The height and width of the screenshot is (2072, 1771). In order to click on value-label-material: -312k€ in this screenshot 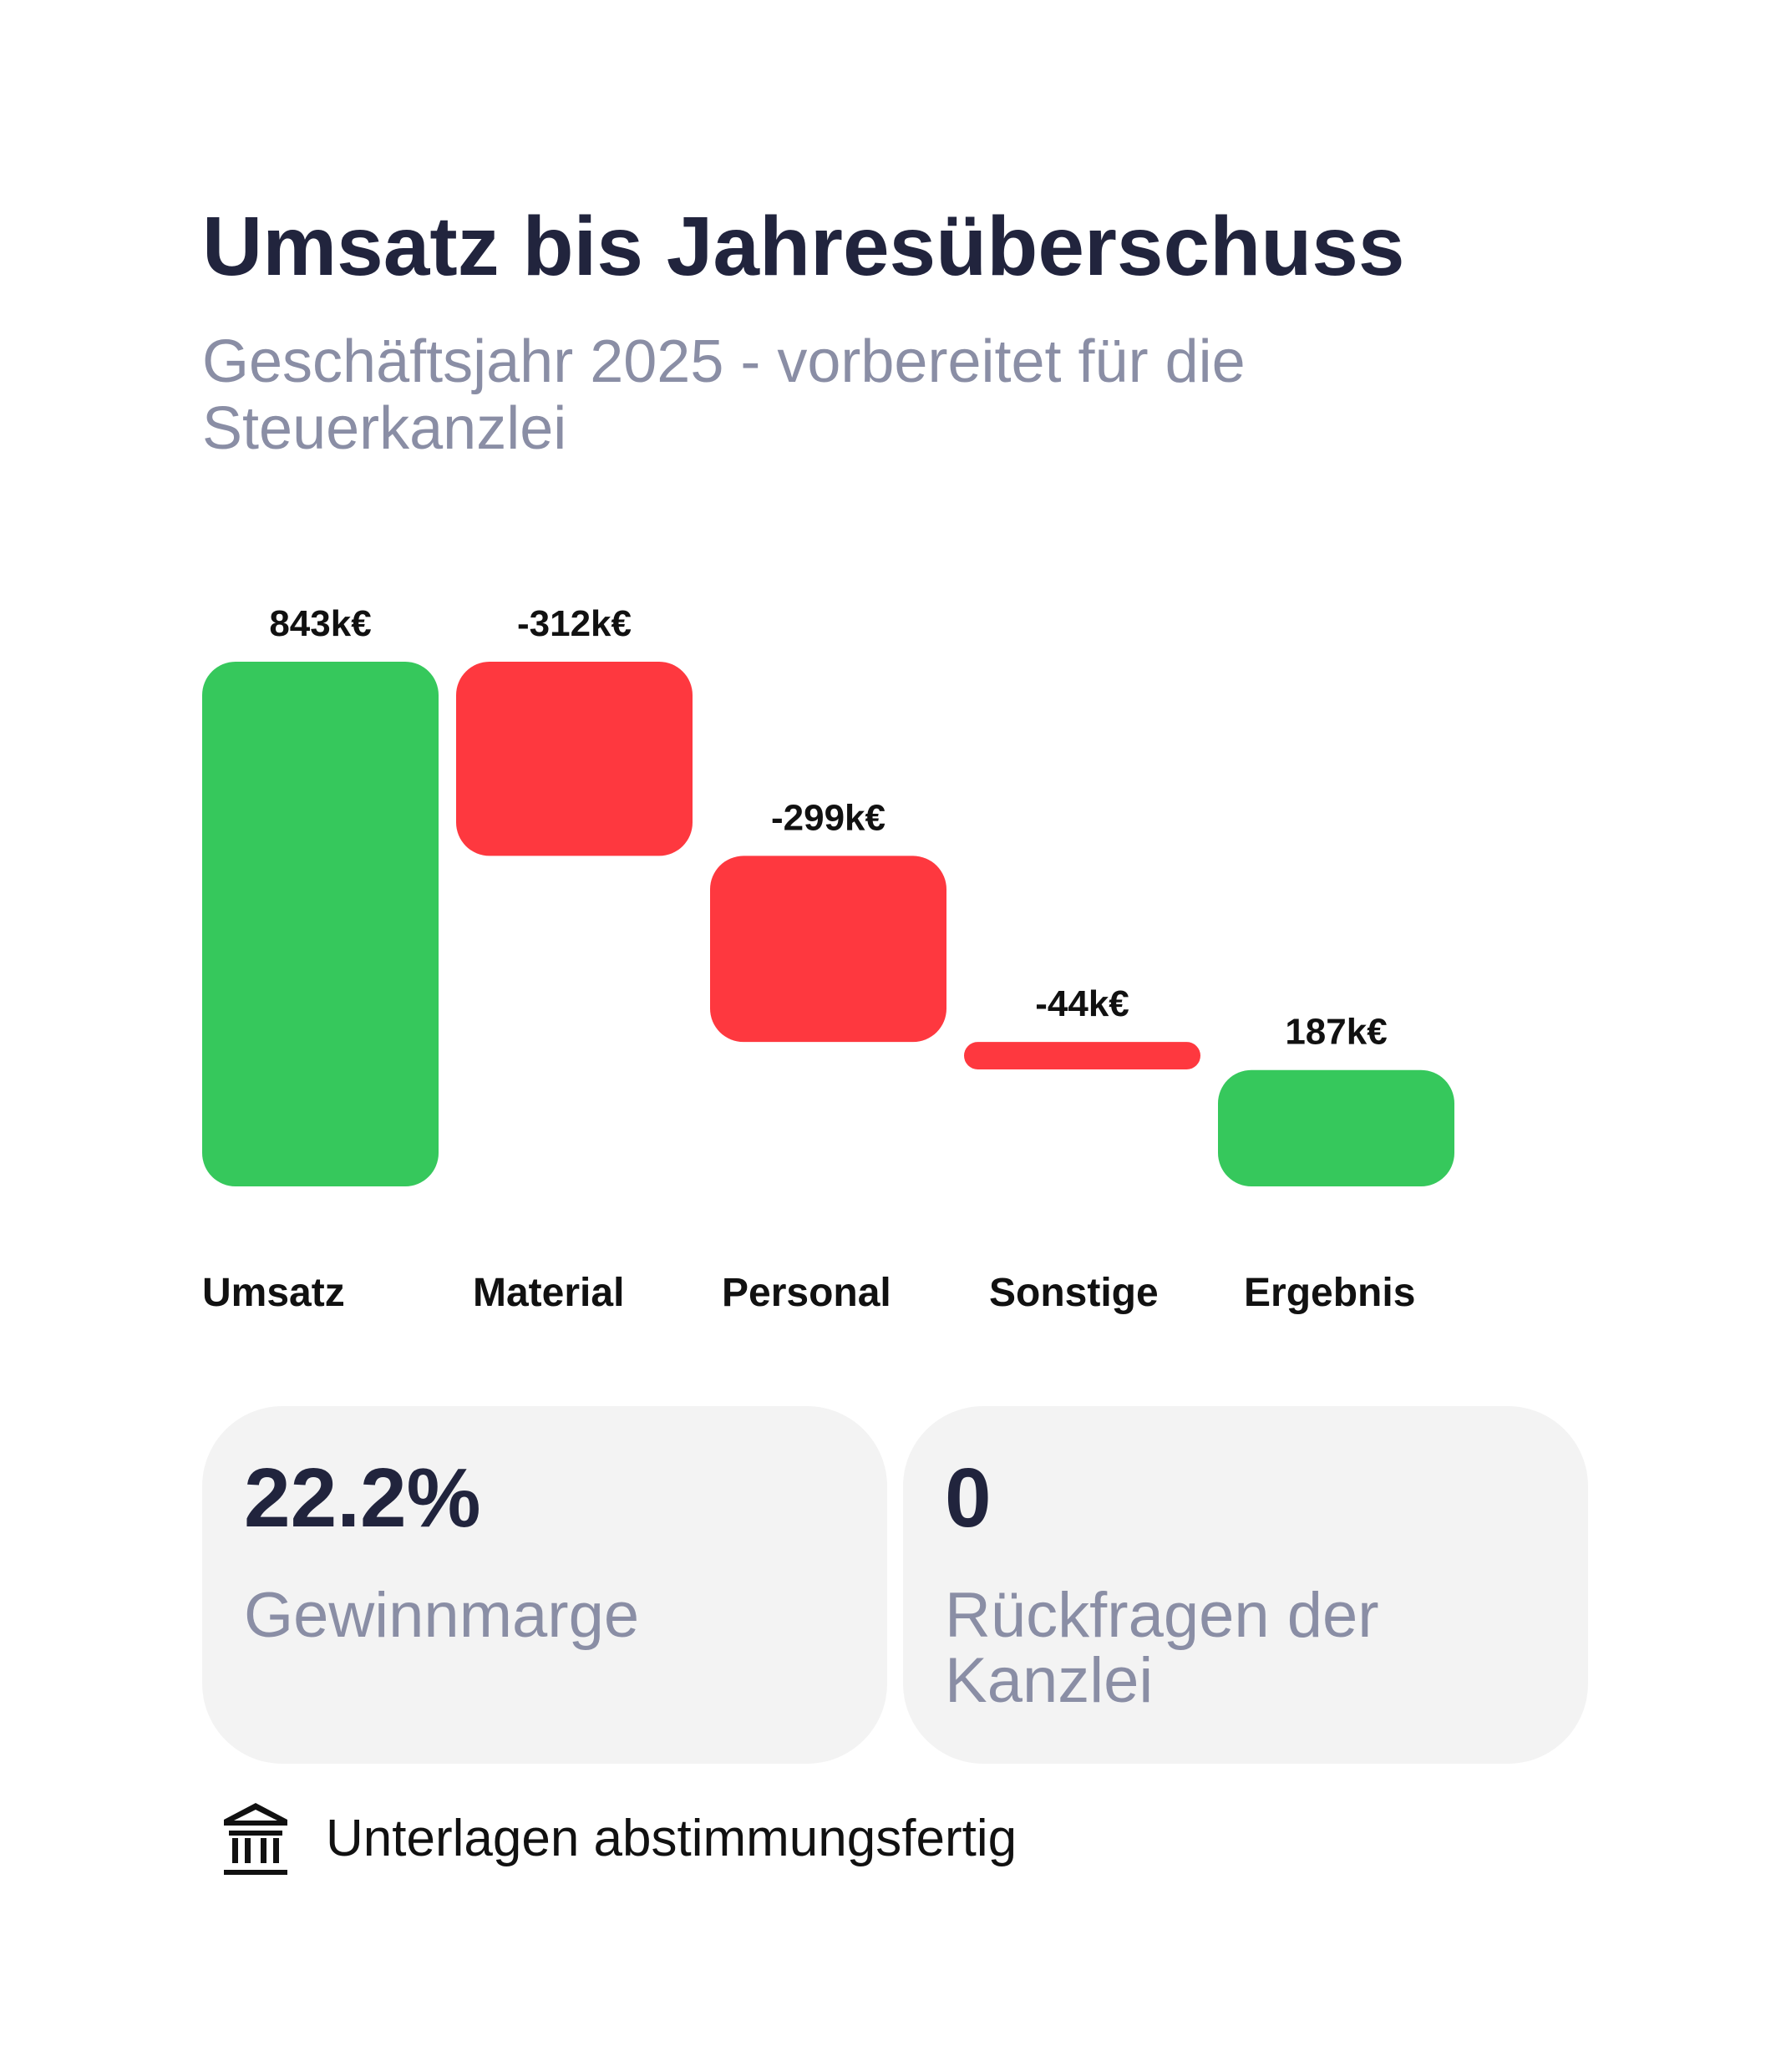, I will do `click(575, 623)`.